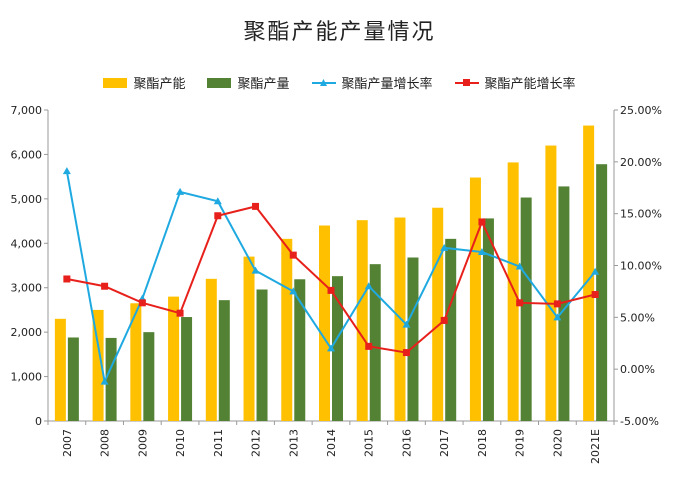  I want to click on legend-item-capacity: 聚酯产能, so click(144, 82).